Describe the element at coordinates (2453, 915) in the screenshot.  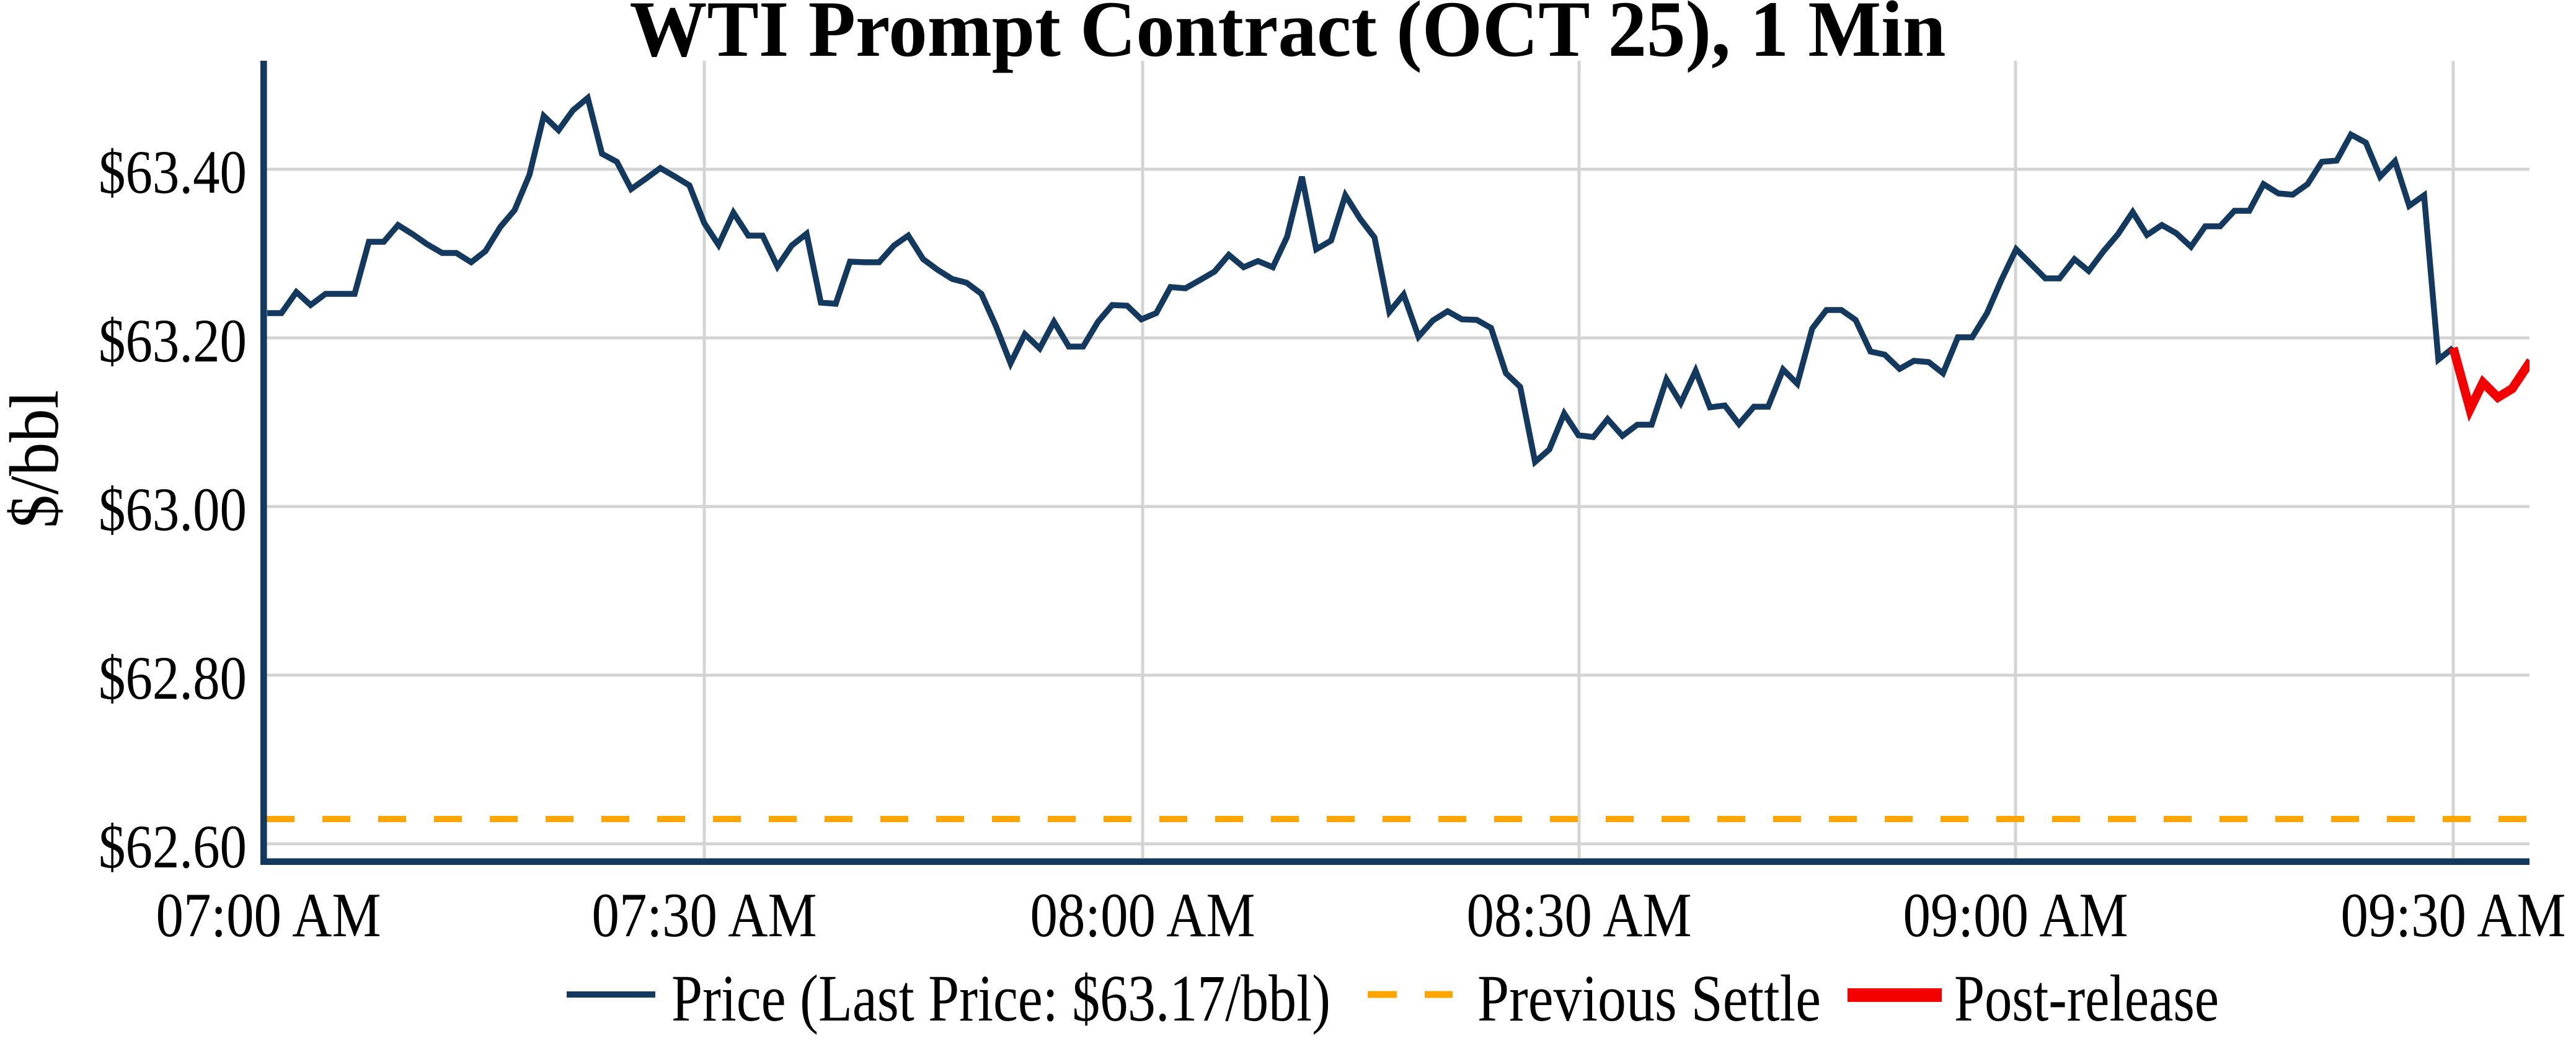
I see `svg-text: 09:30 AM` at that location.